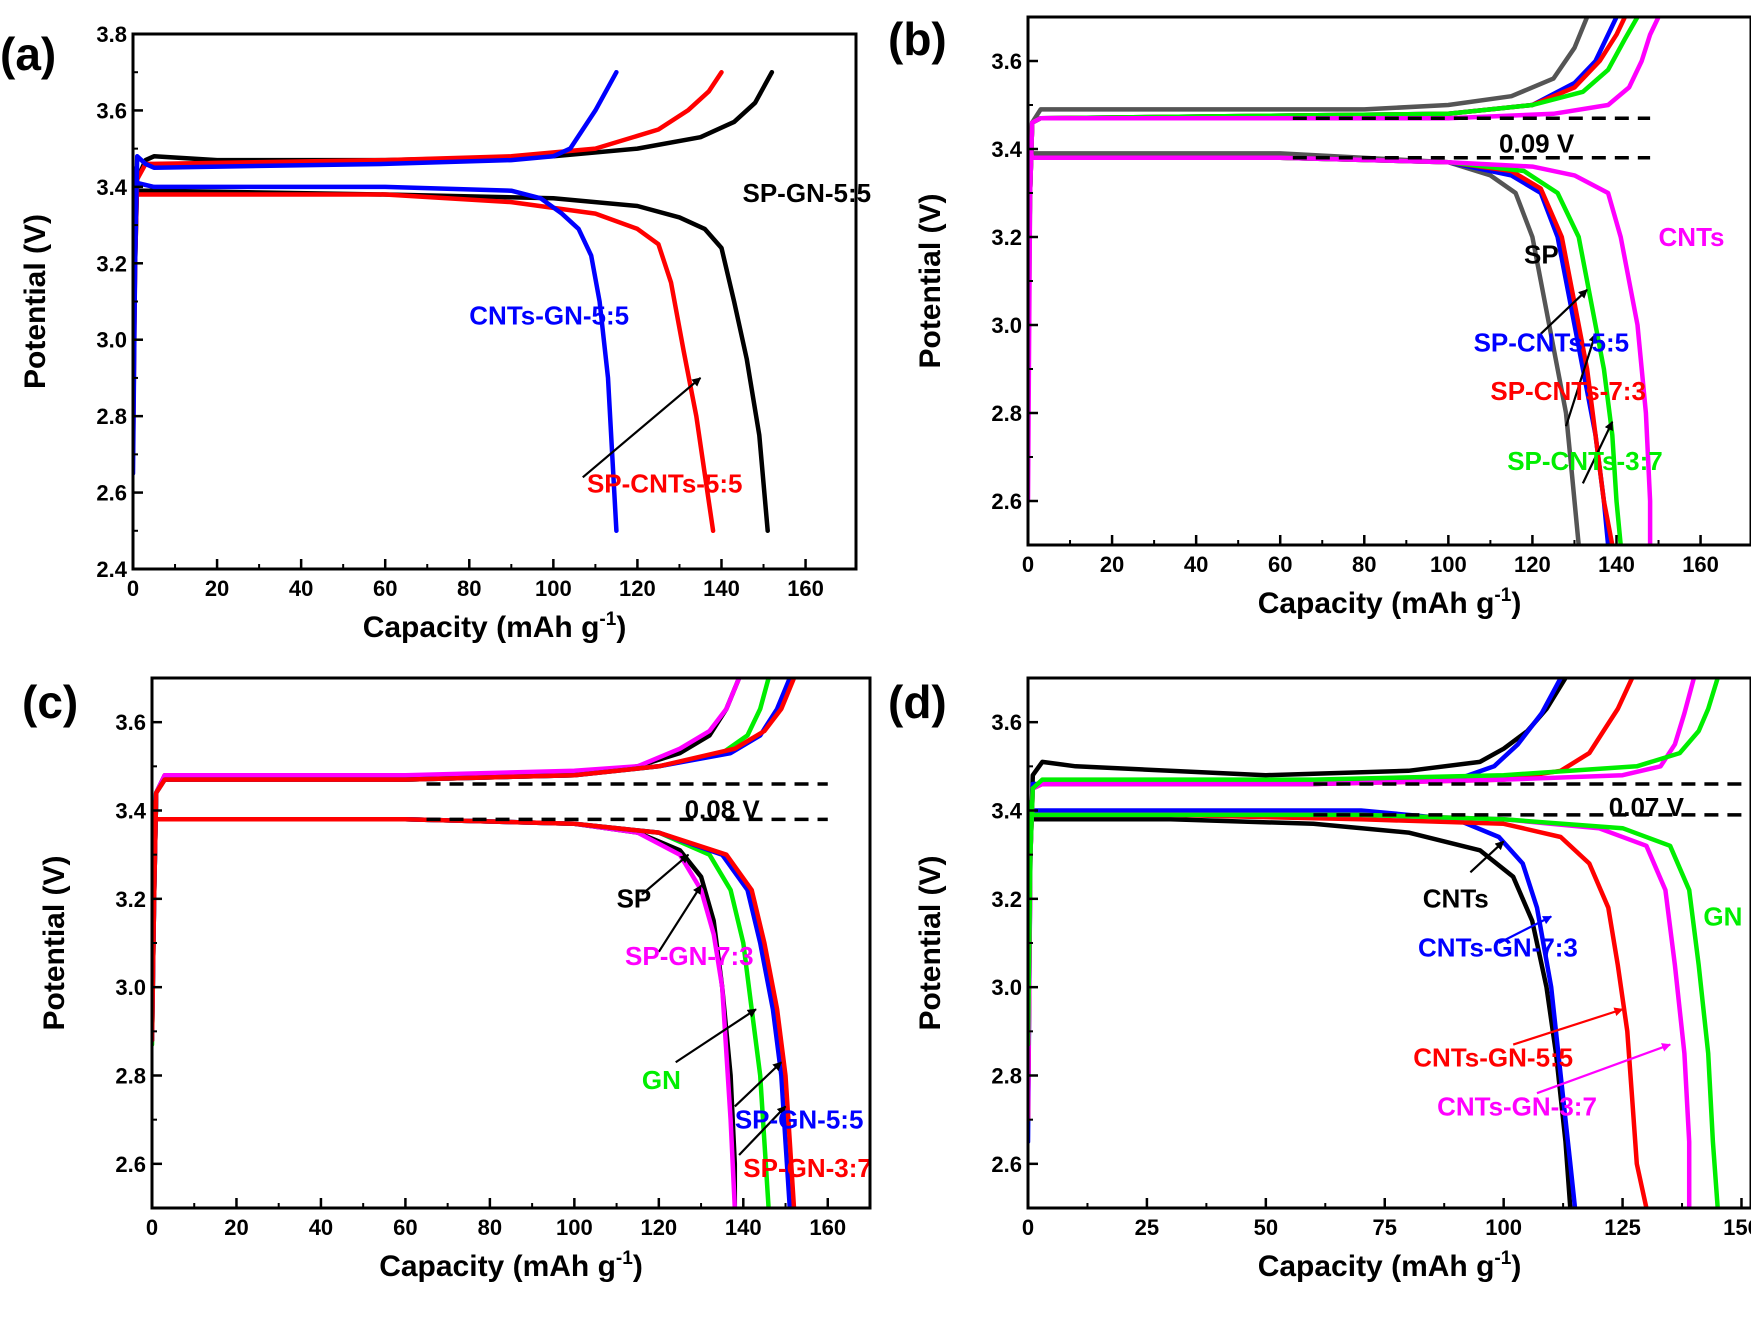 Image resolution: width=1751 pixels, height=1317 pixels. I want to click on series-line-sp-gn-7-3-discharge, so click(445, 1003).